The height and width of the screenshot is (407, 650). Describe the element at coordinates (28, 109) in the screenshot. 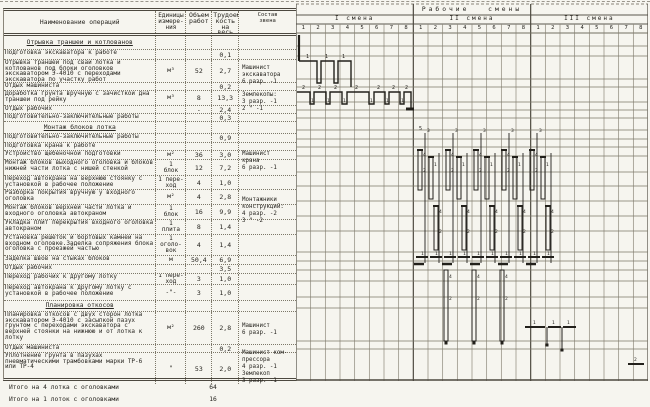

I see `cell-name: Отдых рабочих` at that location.